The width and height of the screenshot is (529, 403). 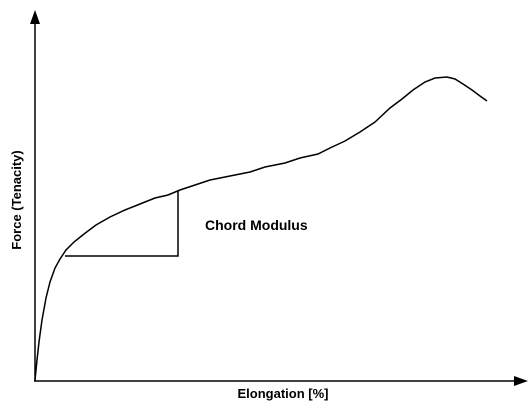 I want to click on x-axis-label: Elongation [%], so click(x=283, y=393).